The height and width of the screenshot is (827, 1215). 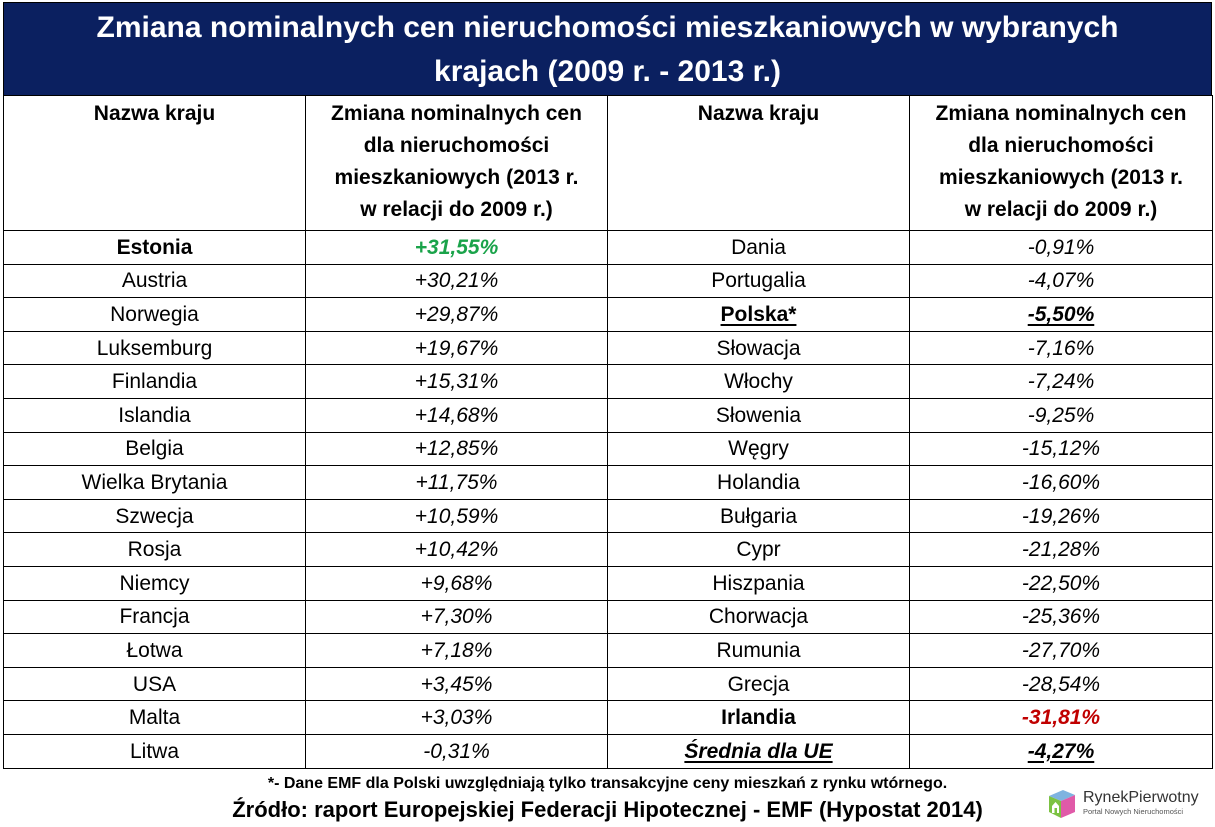 I want to click on country-cell: Holandia, so click(x=758, y=482).